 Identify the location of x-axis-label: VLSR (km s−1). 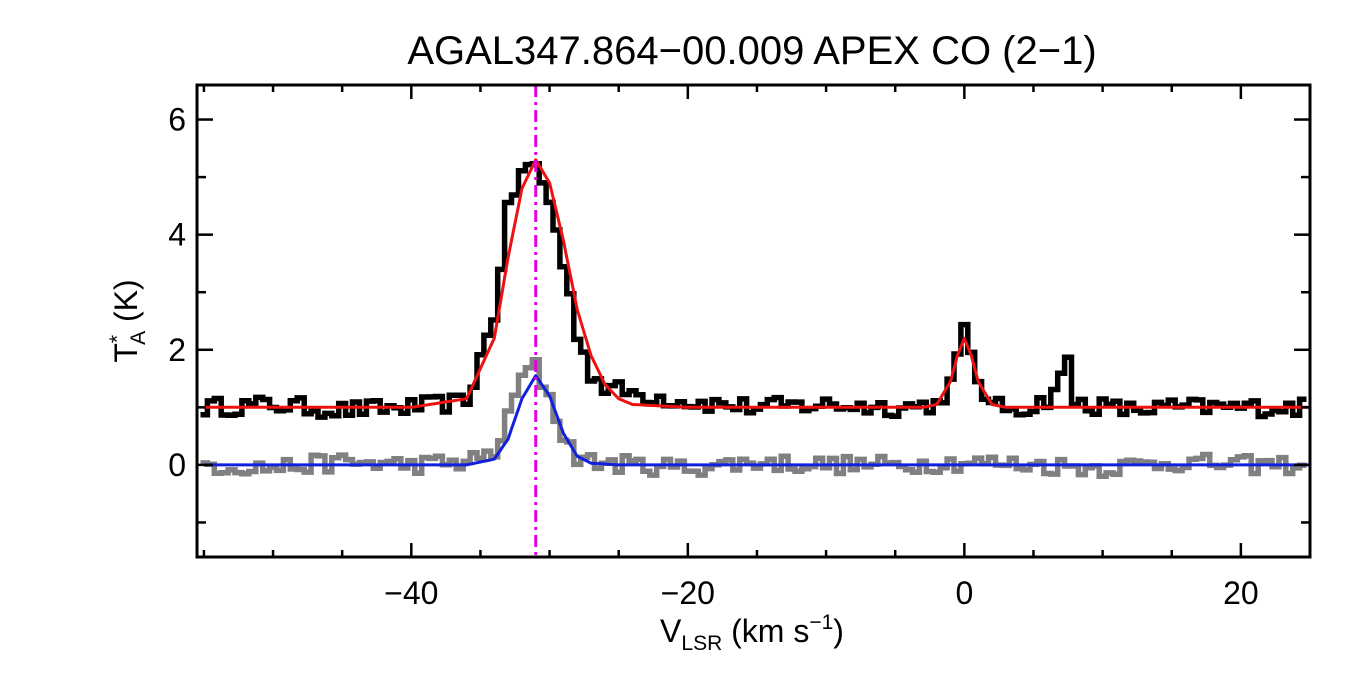
(752, 633).